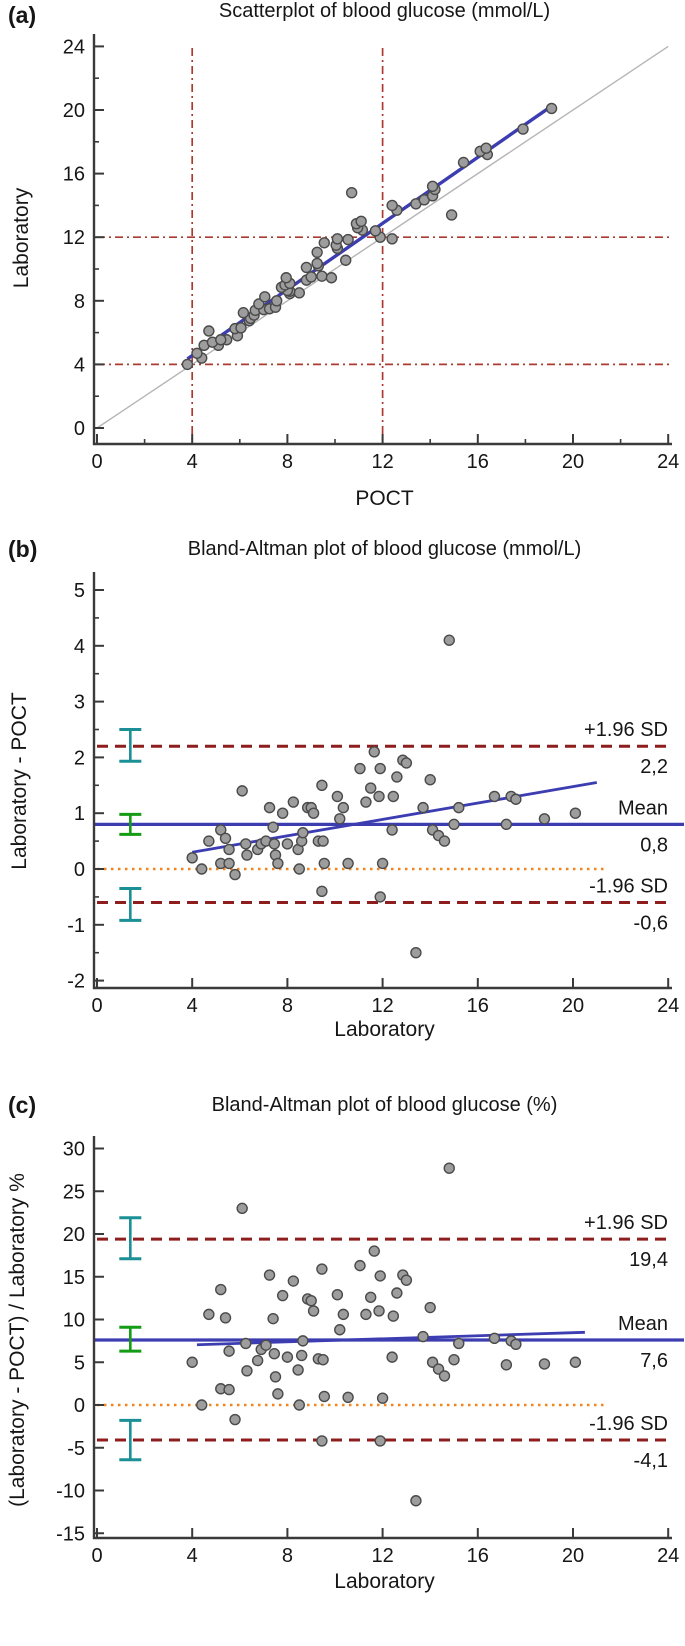 The image size is (685, 1646). Describe the element at coordinates (23, 549) in the screenshot. I see `panel-b-letter: (b)` at that location.